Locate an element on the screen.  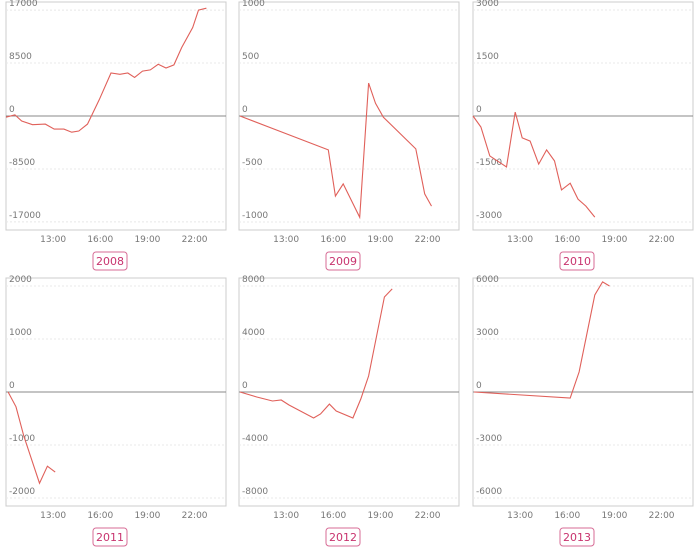
y-tick-label: -1500 is located at coordinates (489, 163).